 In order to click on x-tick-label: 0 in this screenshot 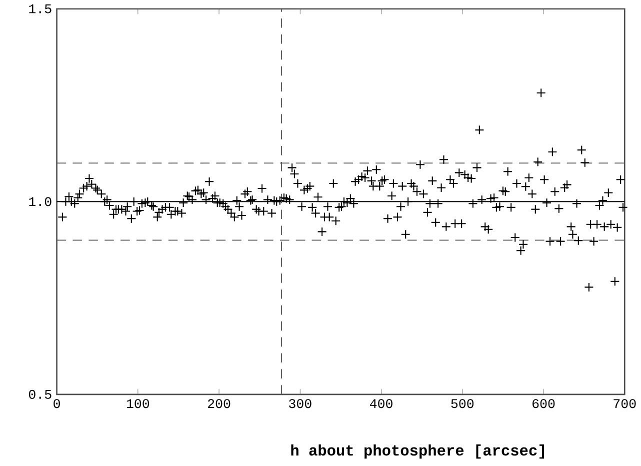, I will do `click(57, 403)`.